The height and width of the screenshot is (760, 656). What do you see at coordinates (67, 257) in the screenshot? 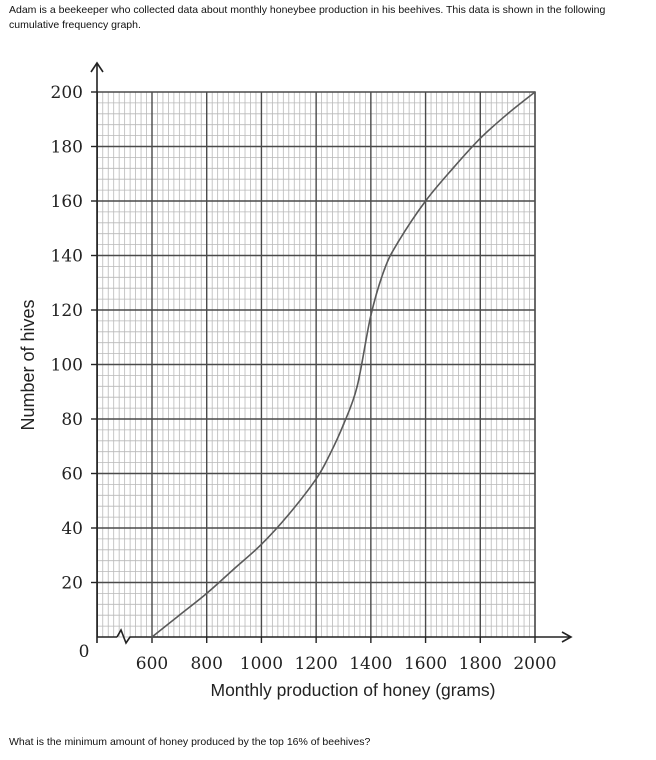
I see `y-tick-label: 140` at bounding box center [67, 257].